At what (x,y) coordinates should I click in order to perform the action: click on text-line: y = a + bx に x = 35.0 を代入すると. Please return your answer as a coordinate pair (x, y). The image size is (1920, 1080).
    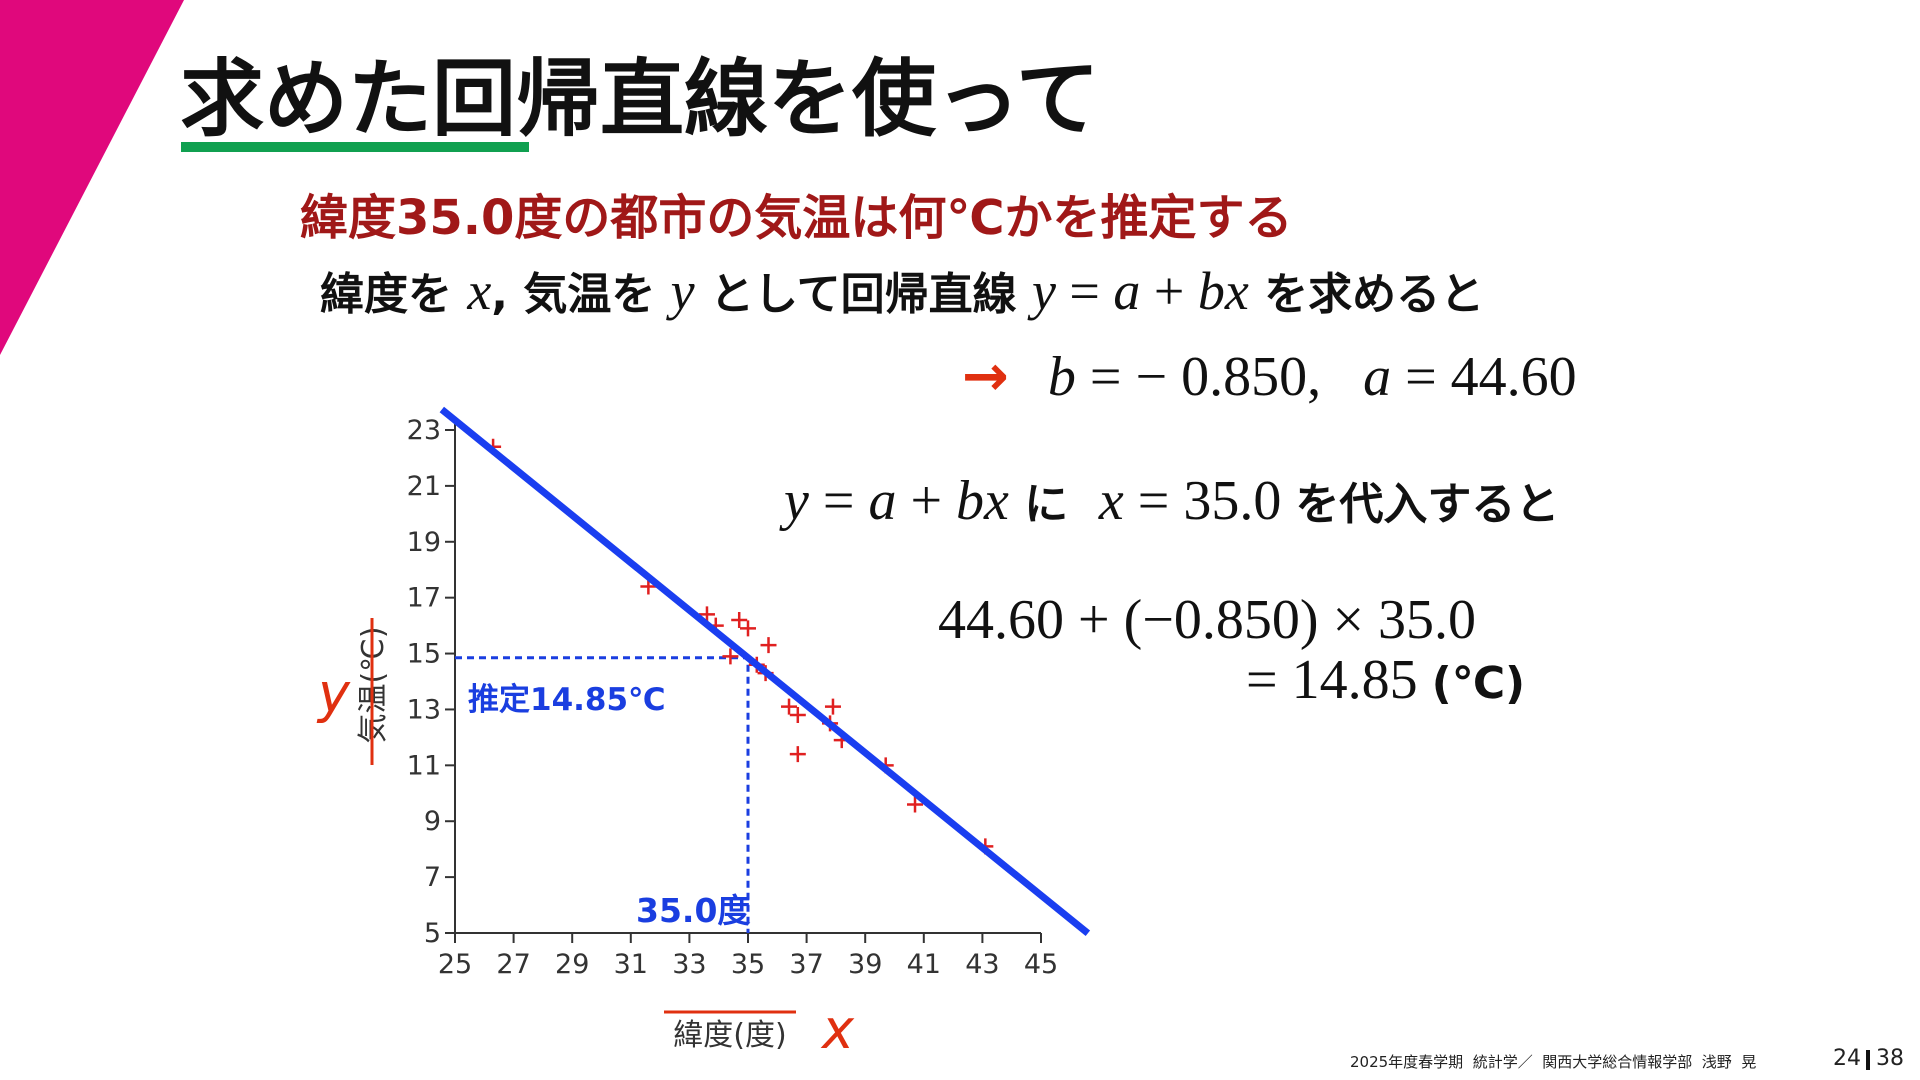
    Looking at the image, I should click on (1171, 500).